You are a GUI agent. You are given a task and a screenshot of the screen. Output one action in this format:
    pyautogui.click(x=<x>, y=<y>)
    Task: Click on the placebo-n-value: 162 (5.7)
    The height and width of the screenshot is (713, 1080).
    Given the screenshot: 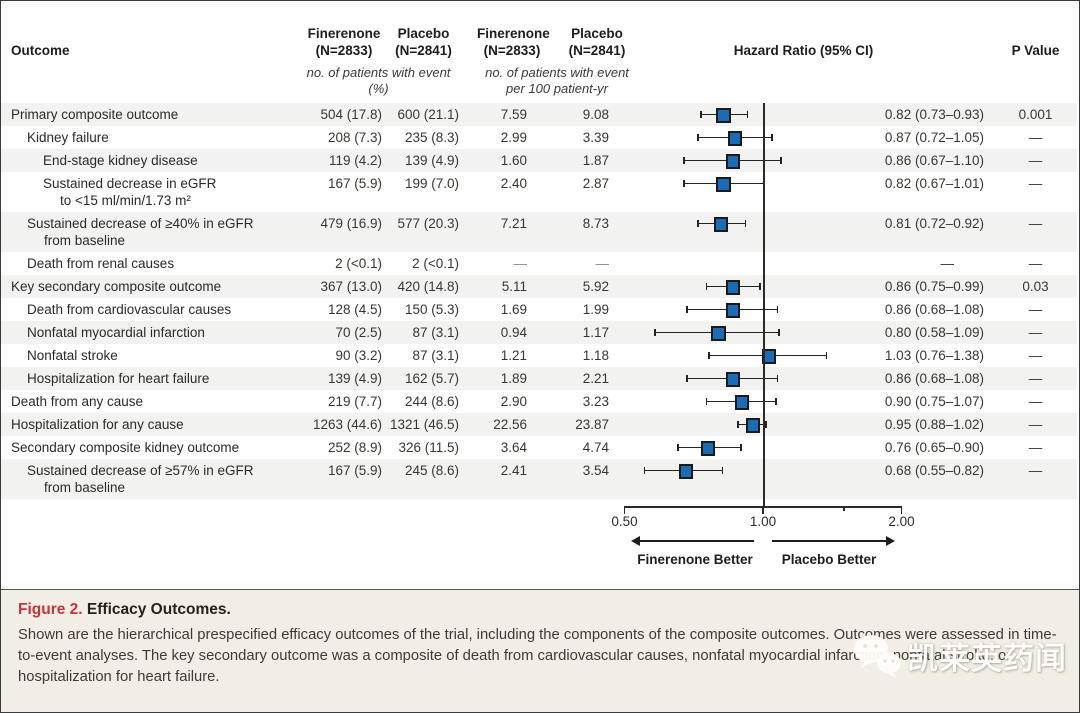 What is the action you would take?
    pyautogui.click(x=431, y=378)
    